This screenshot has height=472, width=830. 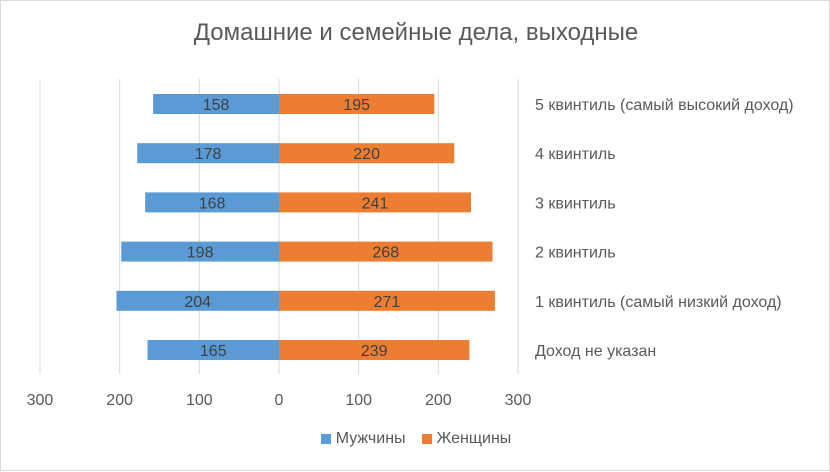 I want to click on data-label-men: 165, so click(x=213, y=351).